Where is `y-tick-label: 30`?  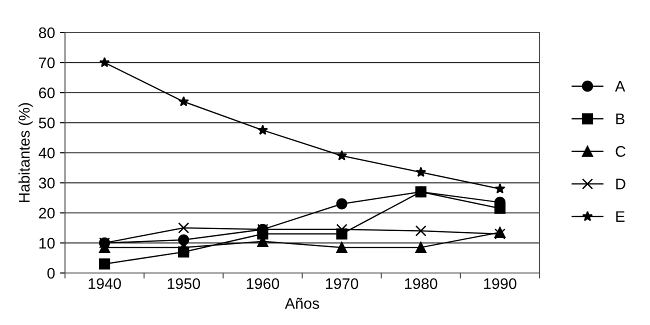 y-tick-label: 30 is located at coordinates (46, 183).